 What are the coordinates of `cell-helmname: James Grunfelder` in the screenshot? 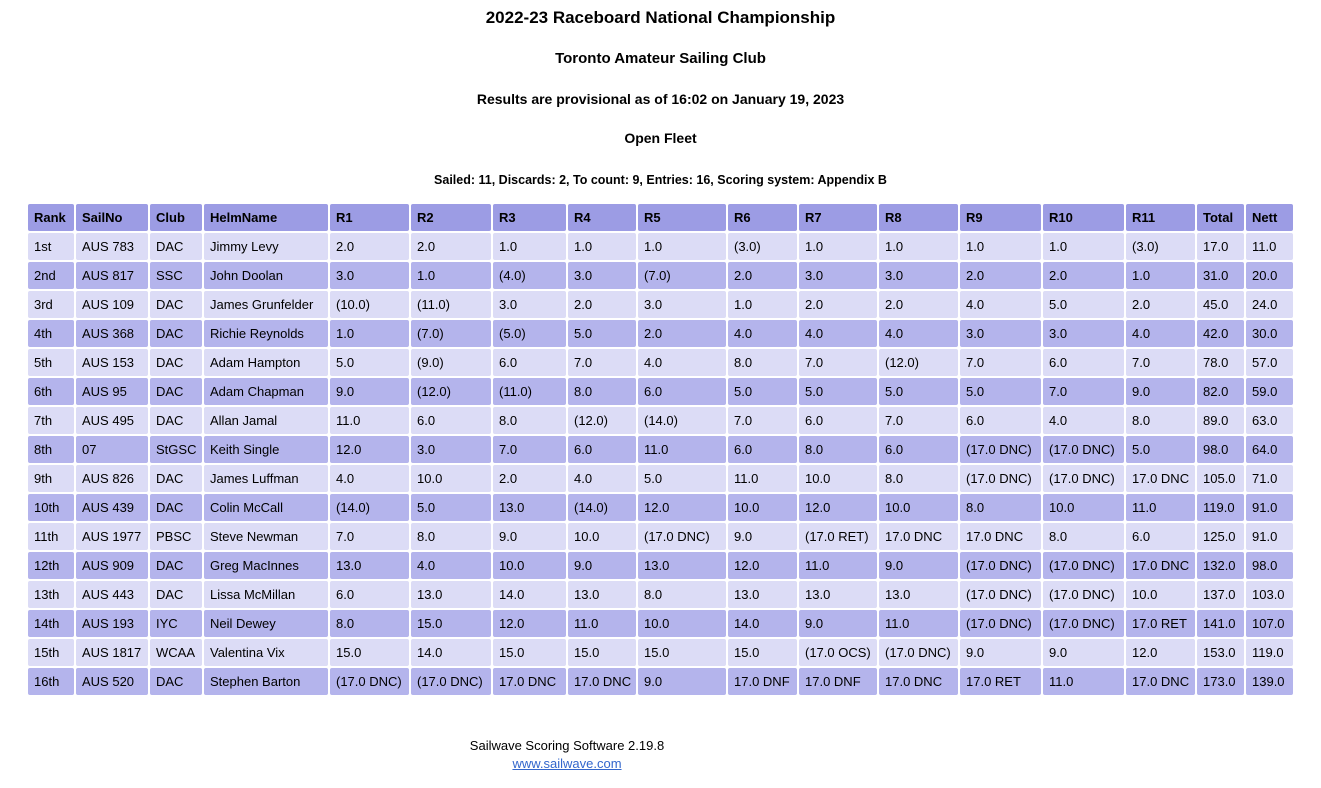 It's located at (266, 304).